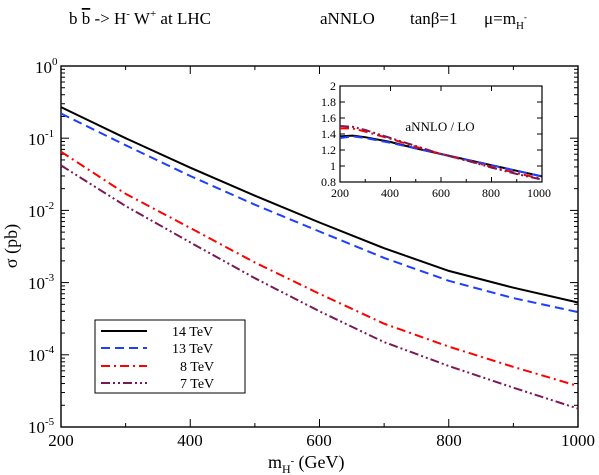 The image size is (599, 475). Describe the element at coordinates (86, 18) in the screenshot. I see `bbar-symbol: b` at that location.